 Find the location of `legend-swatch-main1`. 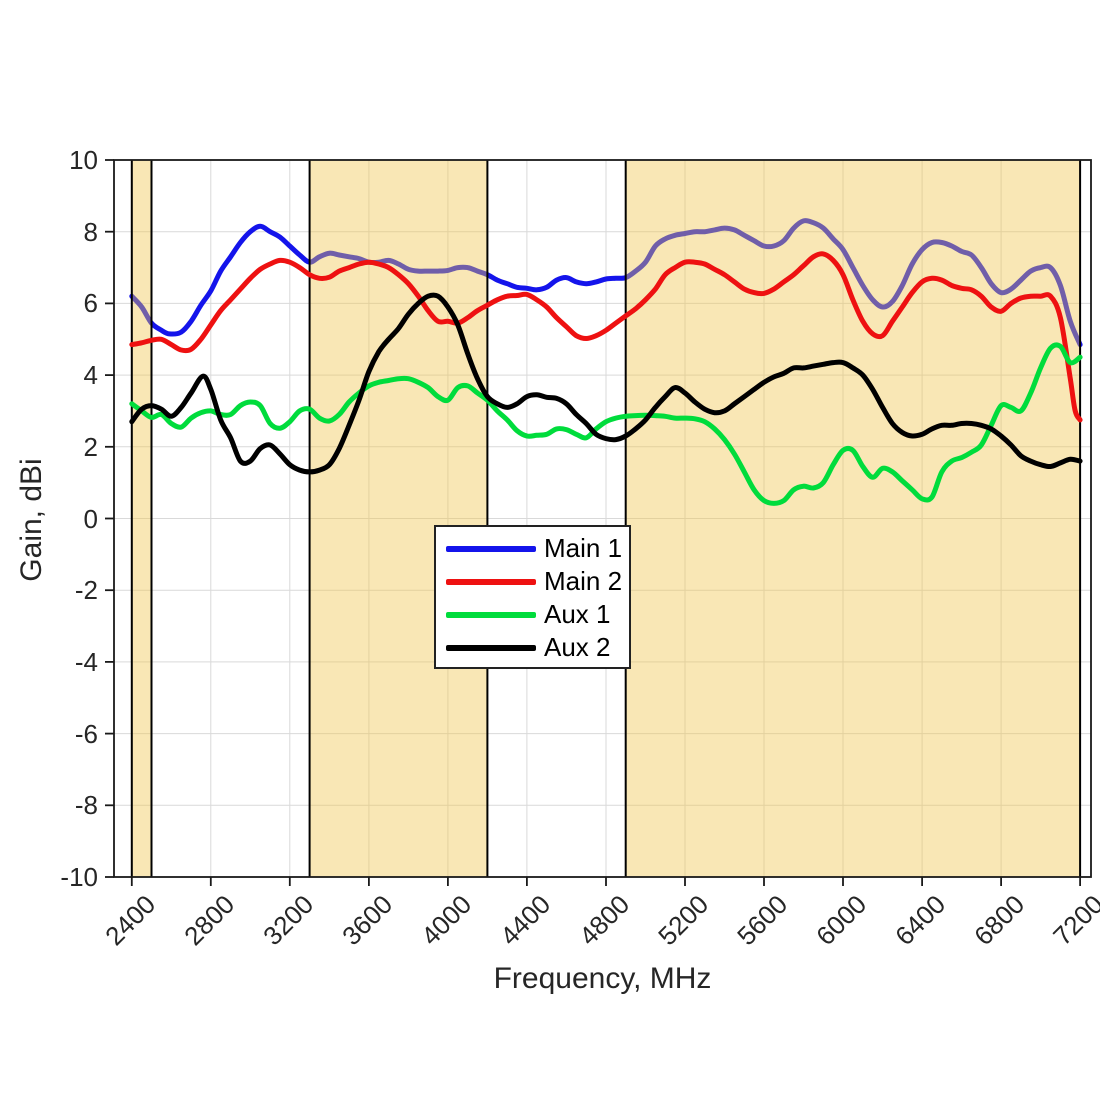

legend-swatch-main1 is located at coordinates (491, 548).